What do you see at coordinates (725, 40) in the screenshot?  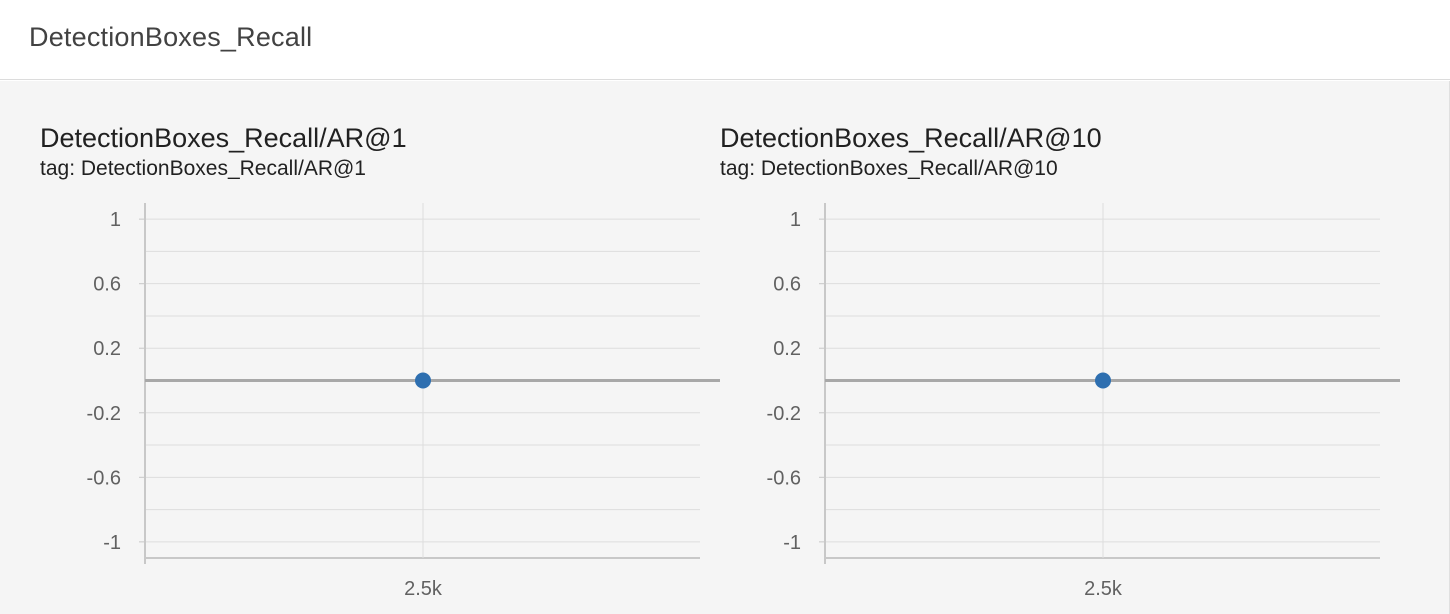 I see `section-header: DetectionBoxes_Recall` at bounding box center [725, 40].